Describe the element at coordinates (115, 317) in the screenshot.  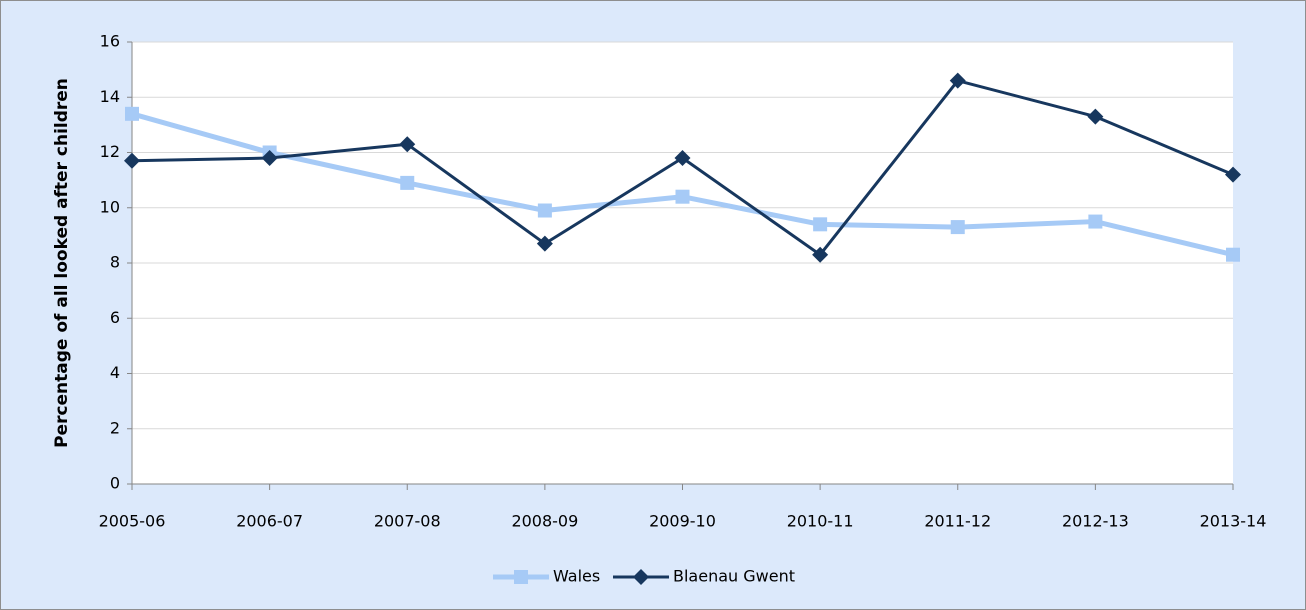
I see `y-tick-label: 6` at that location.